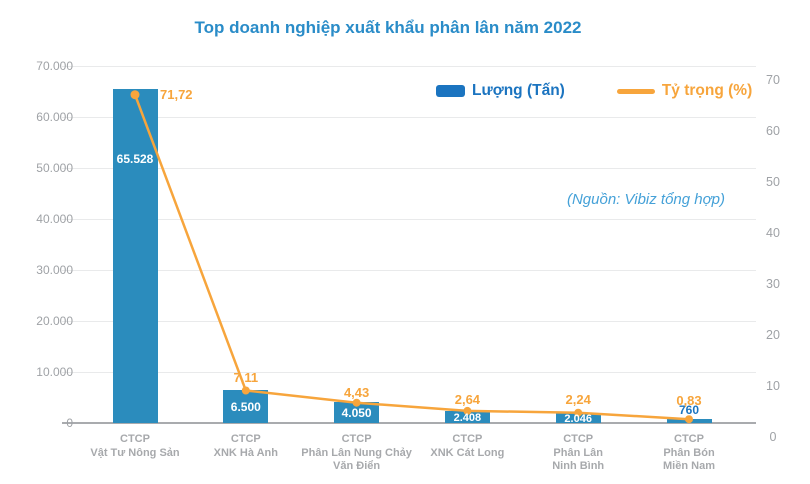 Image resolution: width=810 pixels, height=484 pixels. I want to click on category-label: CTCP Phân Lân Ninh Bình, so click(578, 453).